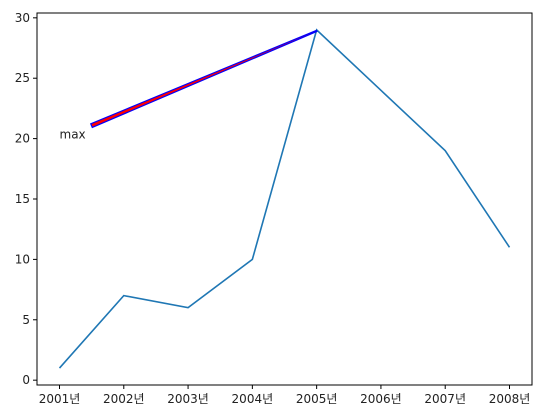 The image size is (547, 418). What do you see at coordinates (60, 399) in the screenshot?
I see `x-tick-label: 2001년` at bounding box center [60, 399].